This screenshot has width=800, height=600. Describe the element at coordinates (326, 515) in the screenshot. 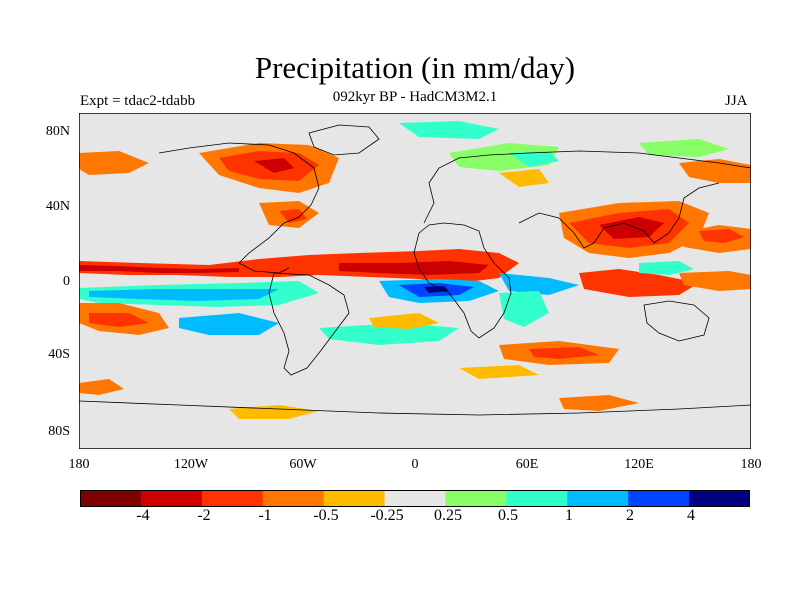

I see `colorbar-label: -0.5` at that location.